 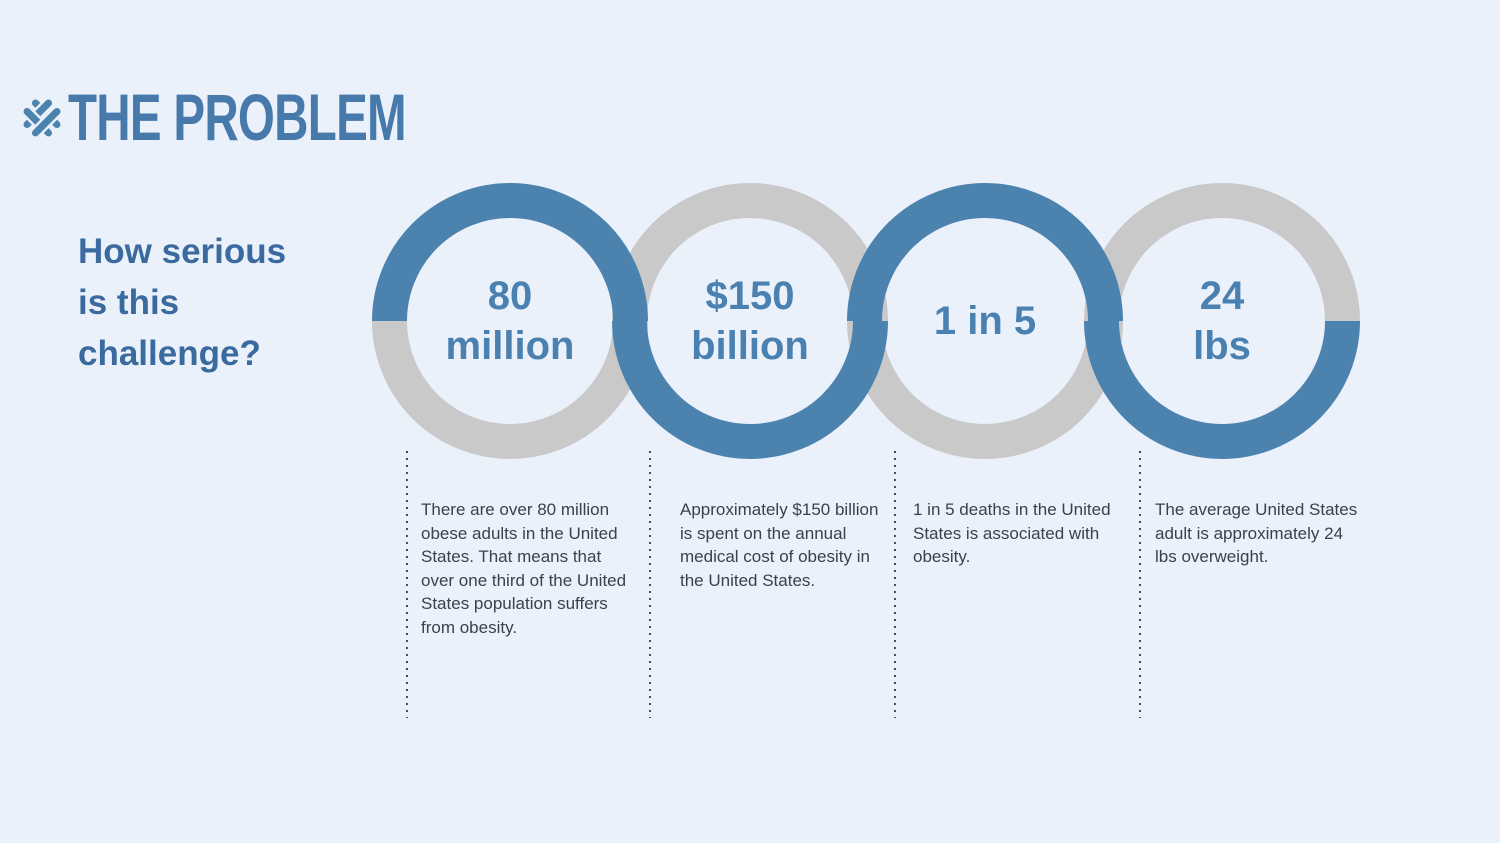 I want to click on stat-ring-80-million: 80 million, so click(x=510, y=321).